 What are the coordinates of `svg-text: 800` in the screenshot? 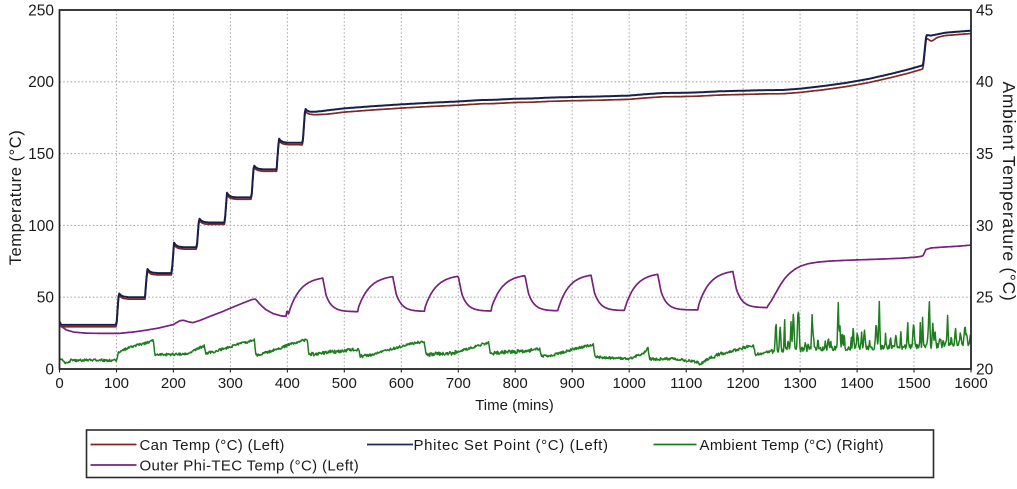 It's located at (515, 383).